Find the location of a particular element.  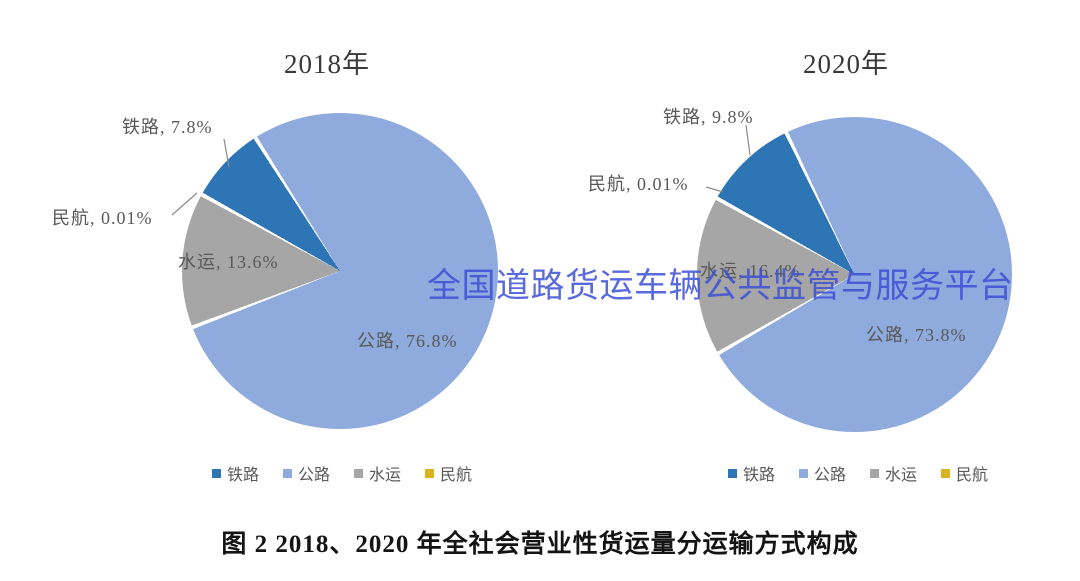

label-water-2020: 水运, 16.4% is located at coordinates (750, 271).